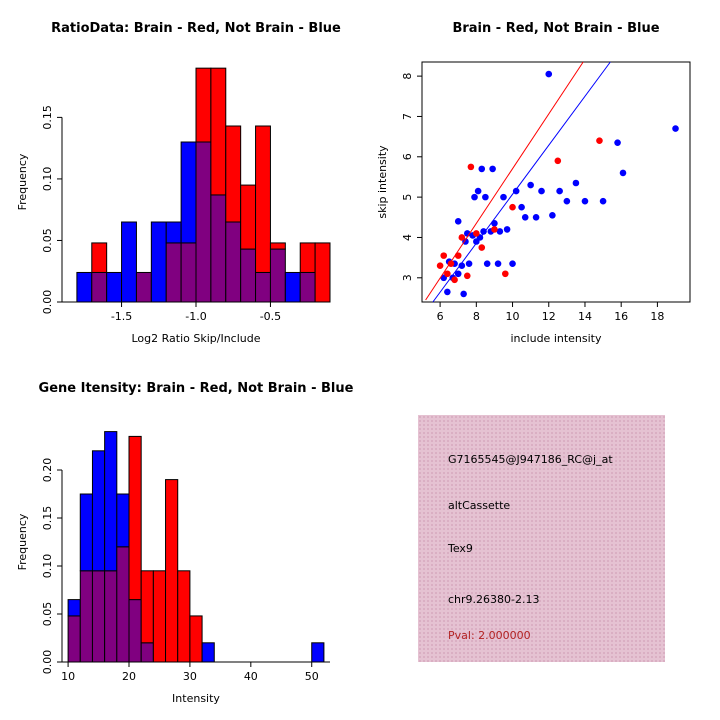 This screenshot has height=720, width=720. I want to click on svg-text: 16, so click(621, 316).